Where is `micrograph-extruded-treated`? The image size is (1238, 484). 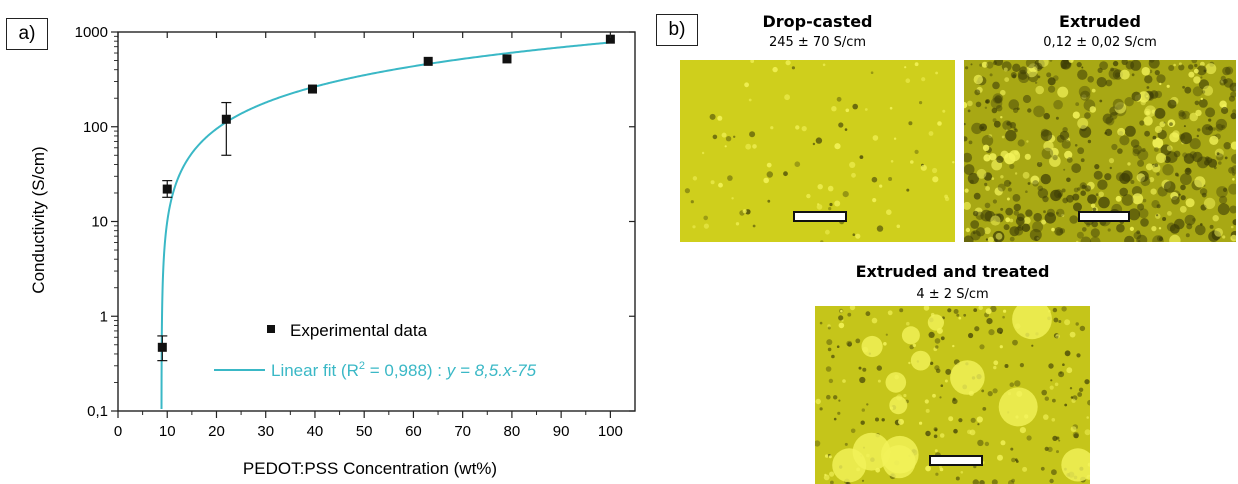
micrograph-extruded-treated is located at coordinates (952, 395).